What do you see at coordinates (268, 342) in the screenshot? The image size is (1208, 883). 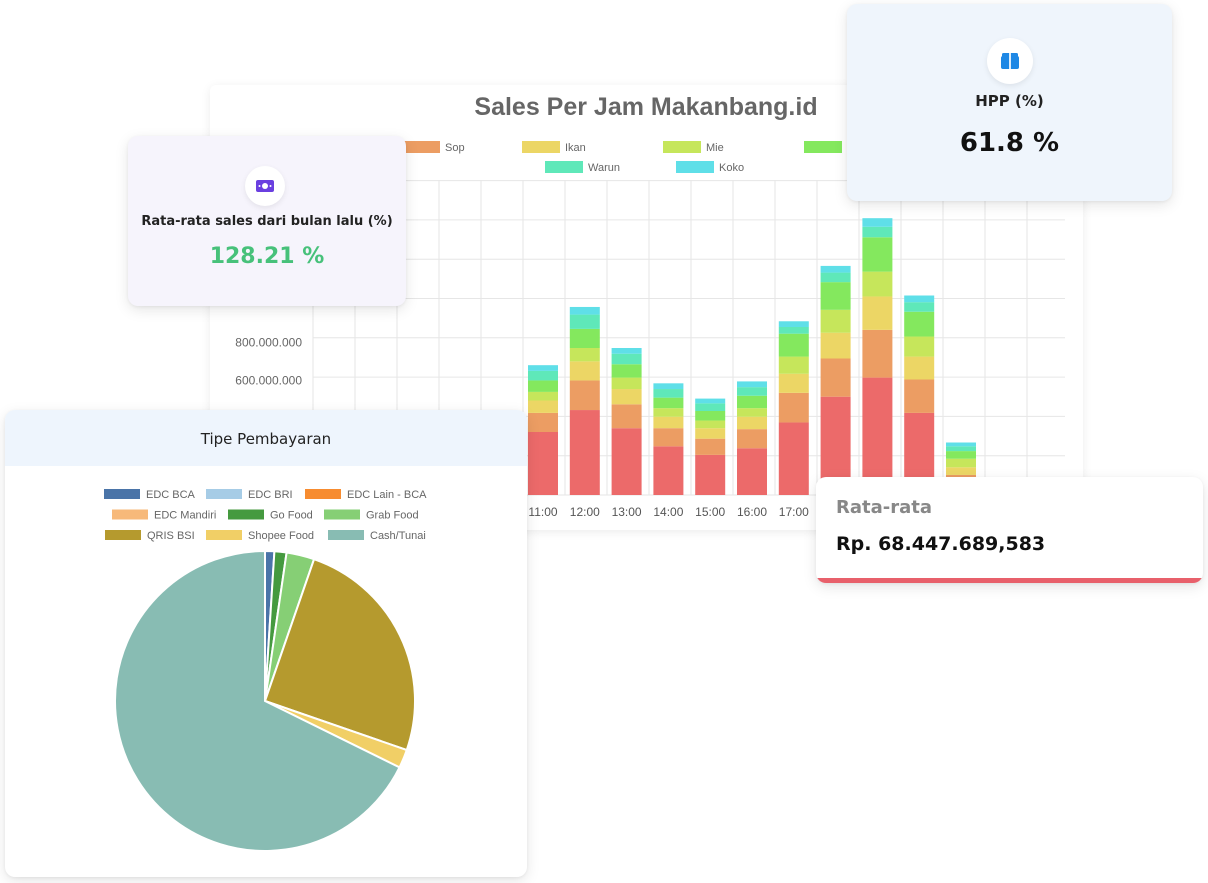 I see `y-tick-label: 800.000.000` at bounding box center [268, 342].